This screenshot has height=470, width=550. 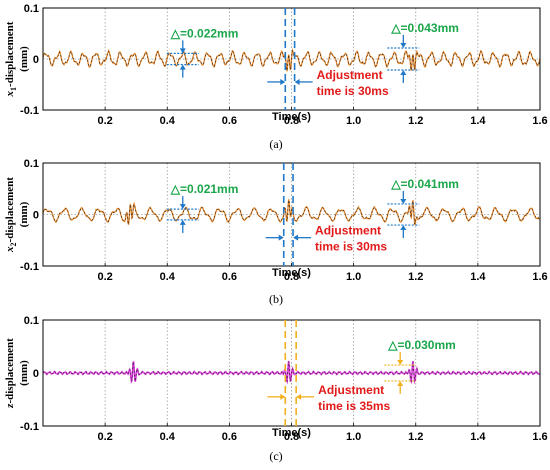 I want to click on y-axis-label: x2-displacement, so click(x=11, y=215).